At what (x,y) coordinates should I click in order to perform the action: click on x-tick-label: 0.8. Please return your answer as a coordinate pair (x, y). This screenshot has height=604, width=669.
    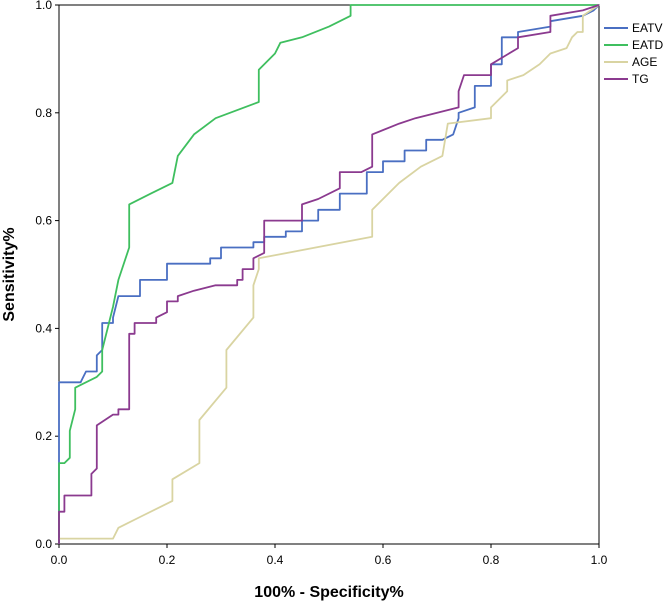
    Looking at the image, I should click on (491, 560).